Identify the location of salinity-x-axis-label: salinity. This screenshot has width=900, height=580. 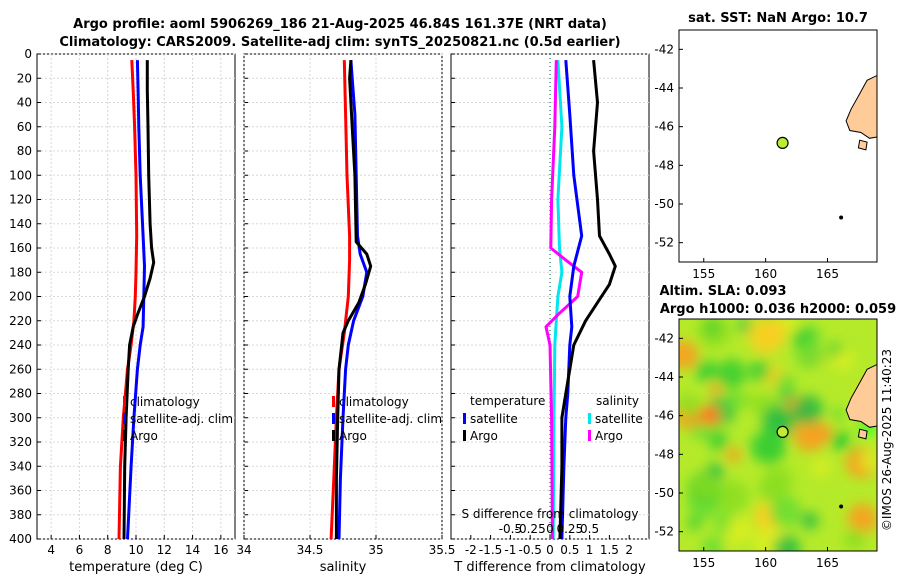
(343, 567).